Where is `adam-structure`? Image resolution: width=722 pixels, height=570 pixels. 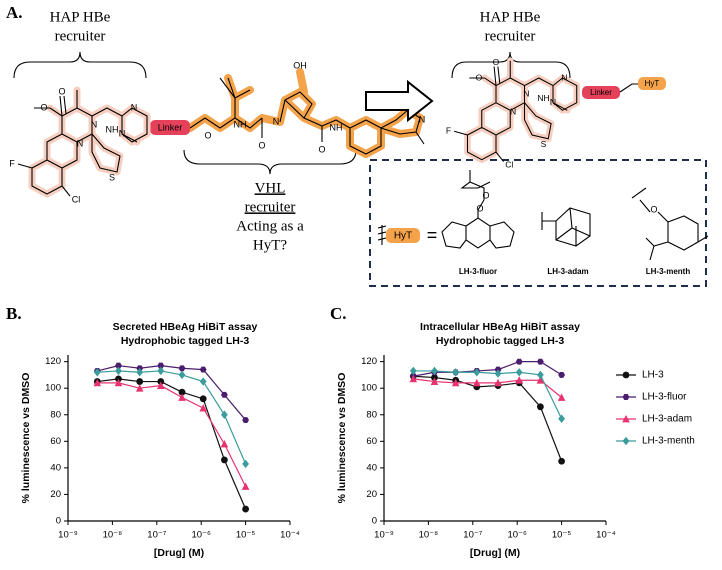 adam-structure is located at coordinates (566, 227).